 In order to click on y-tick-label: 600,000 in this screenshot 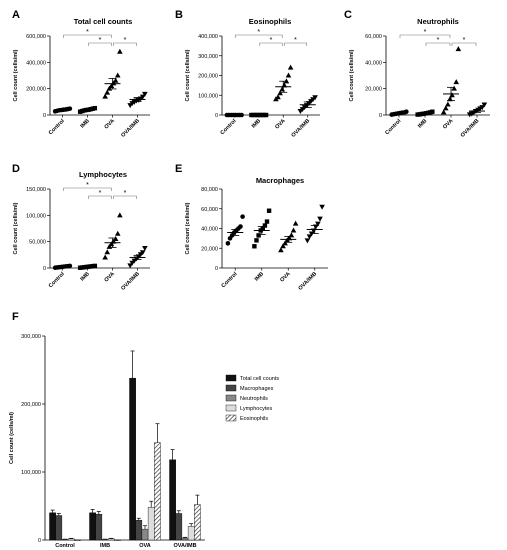, I will do `click(36, 37)`.